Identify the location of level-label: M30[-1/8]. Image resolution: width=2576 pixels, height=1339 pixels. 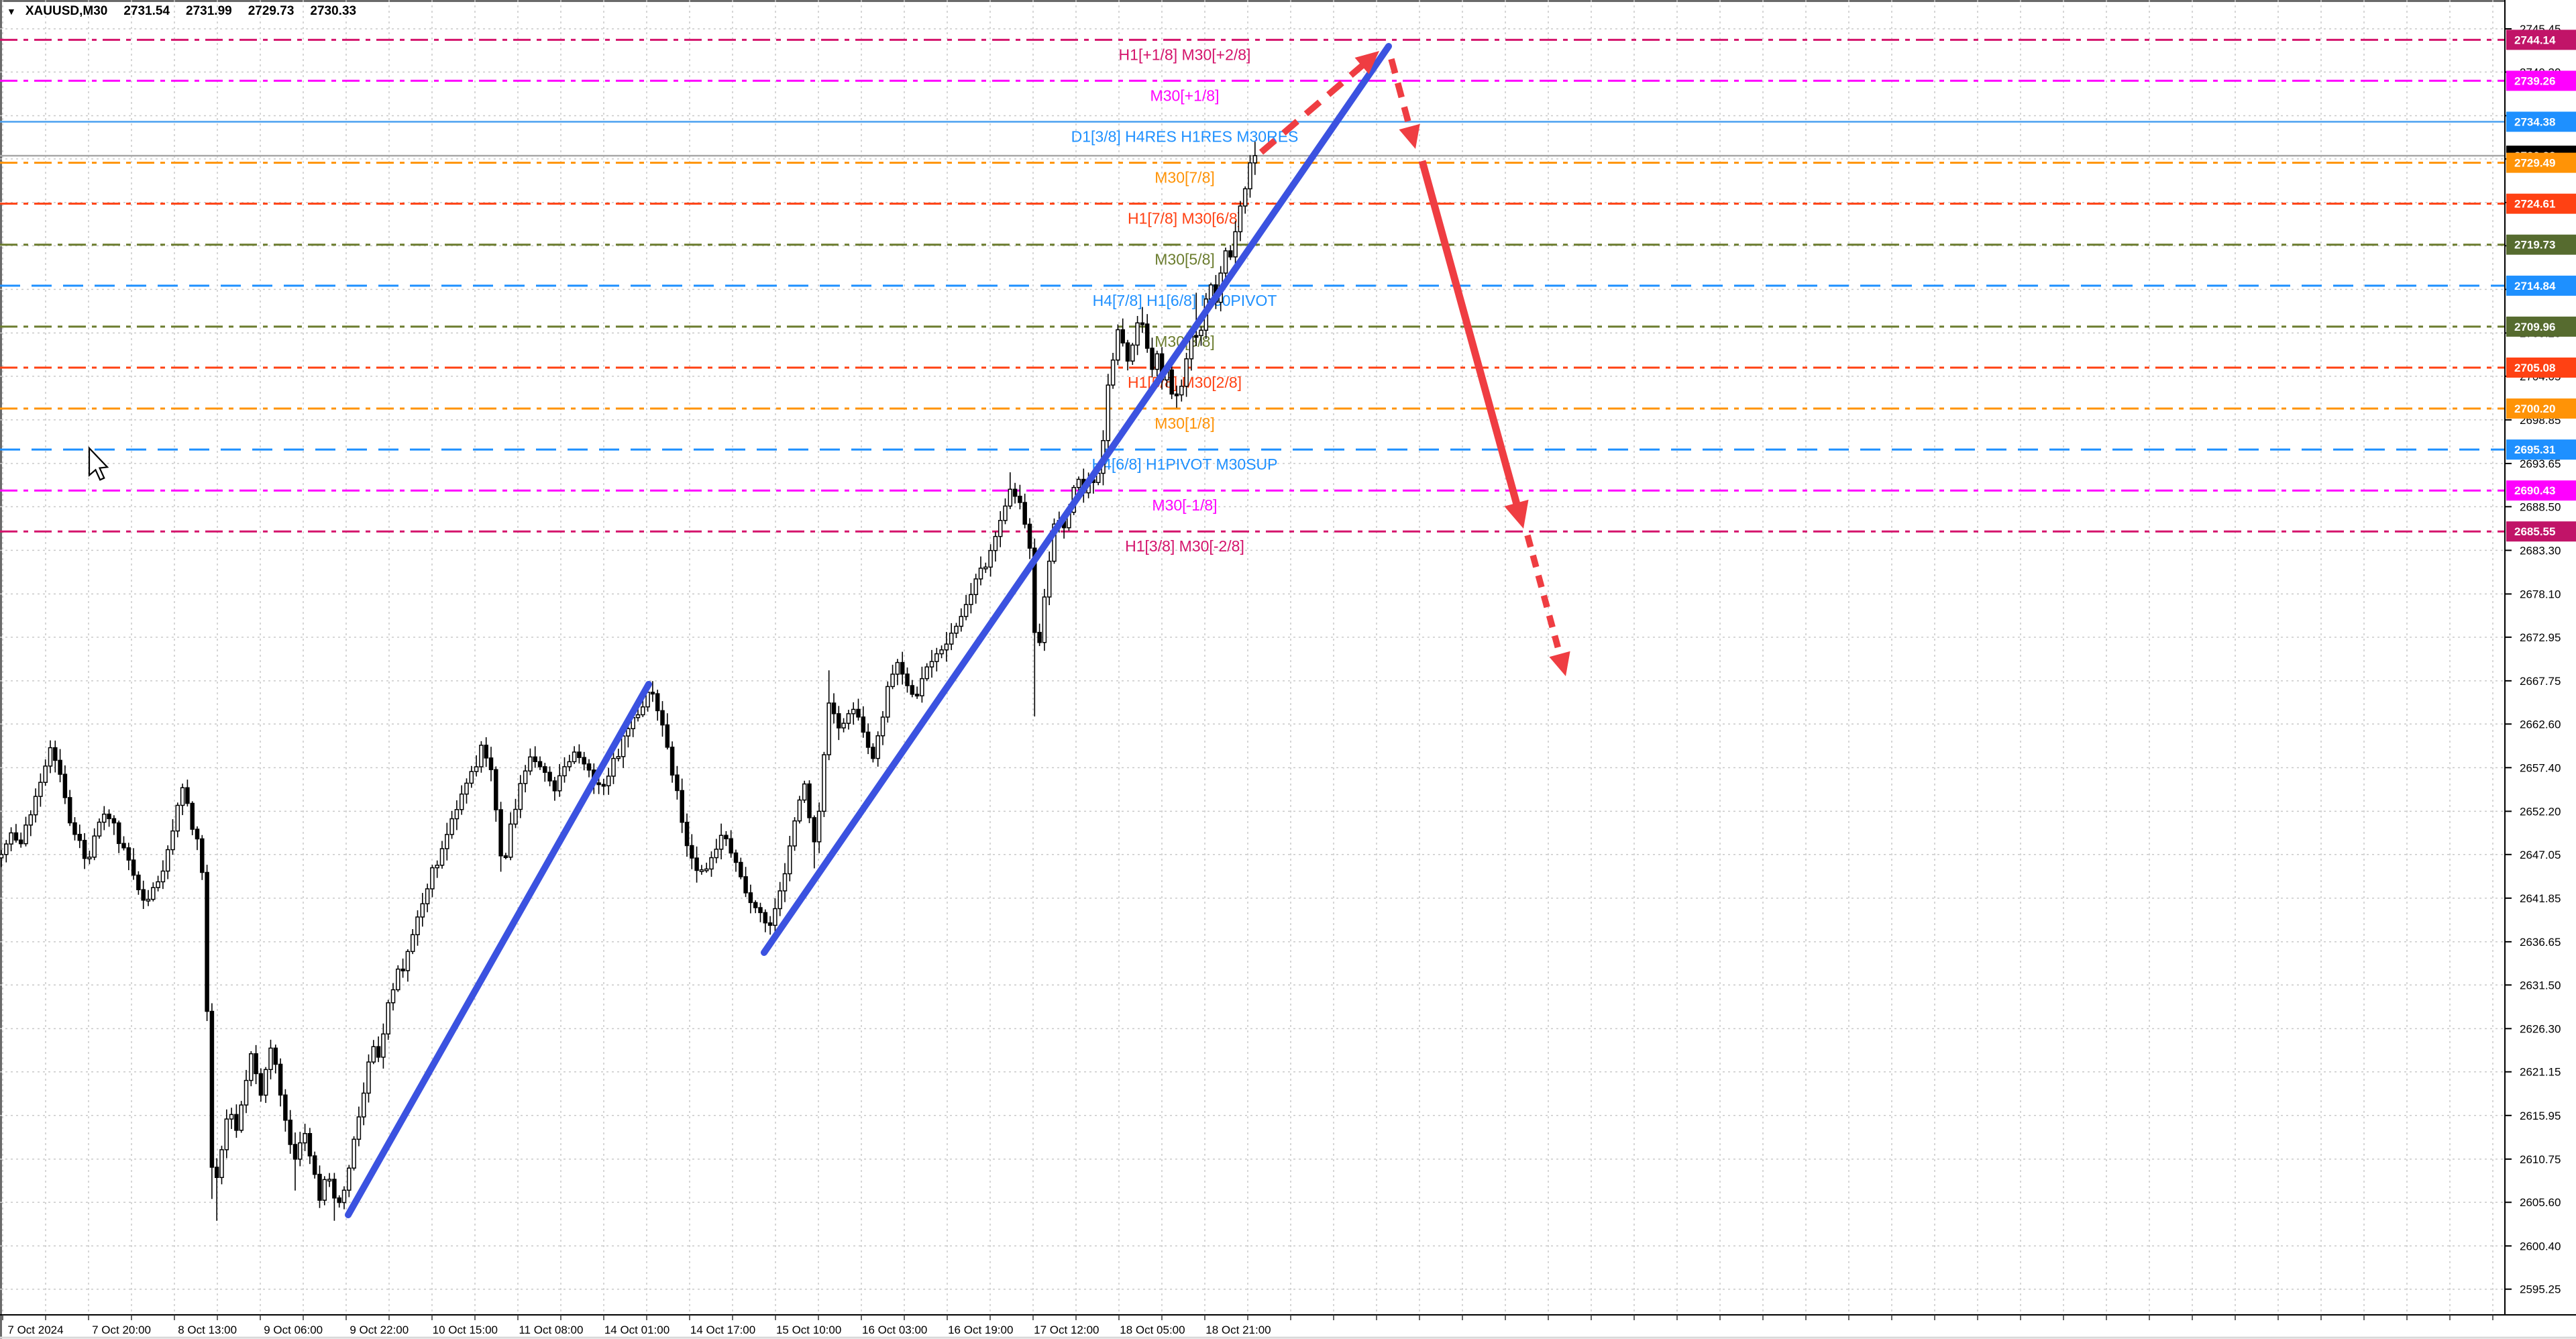
(1184, 505).